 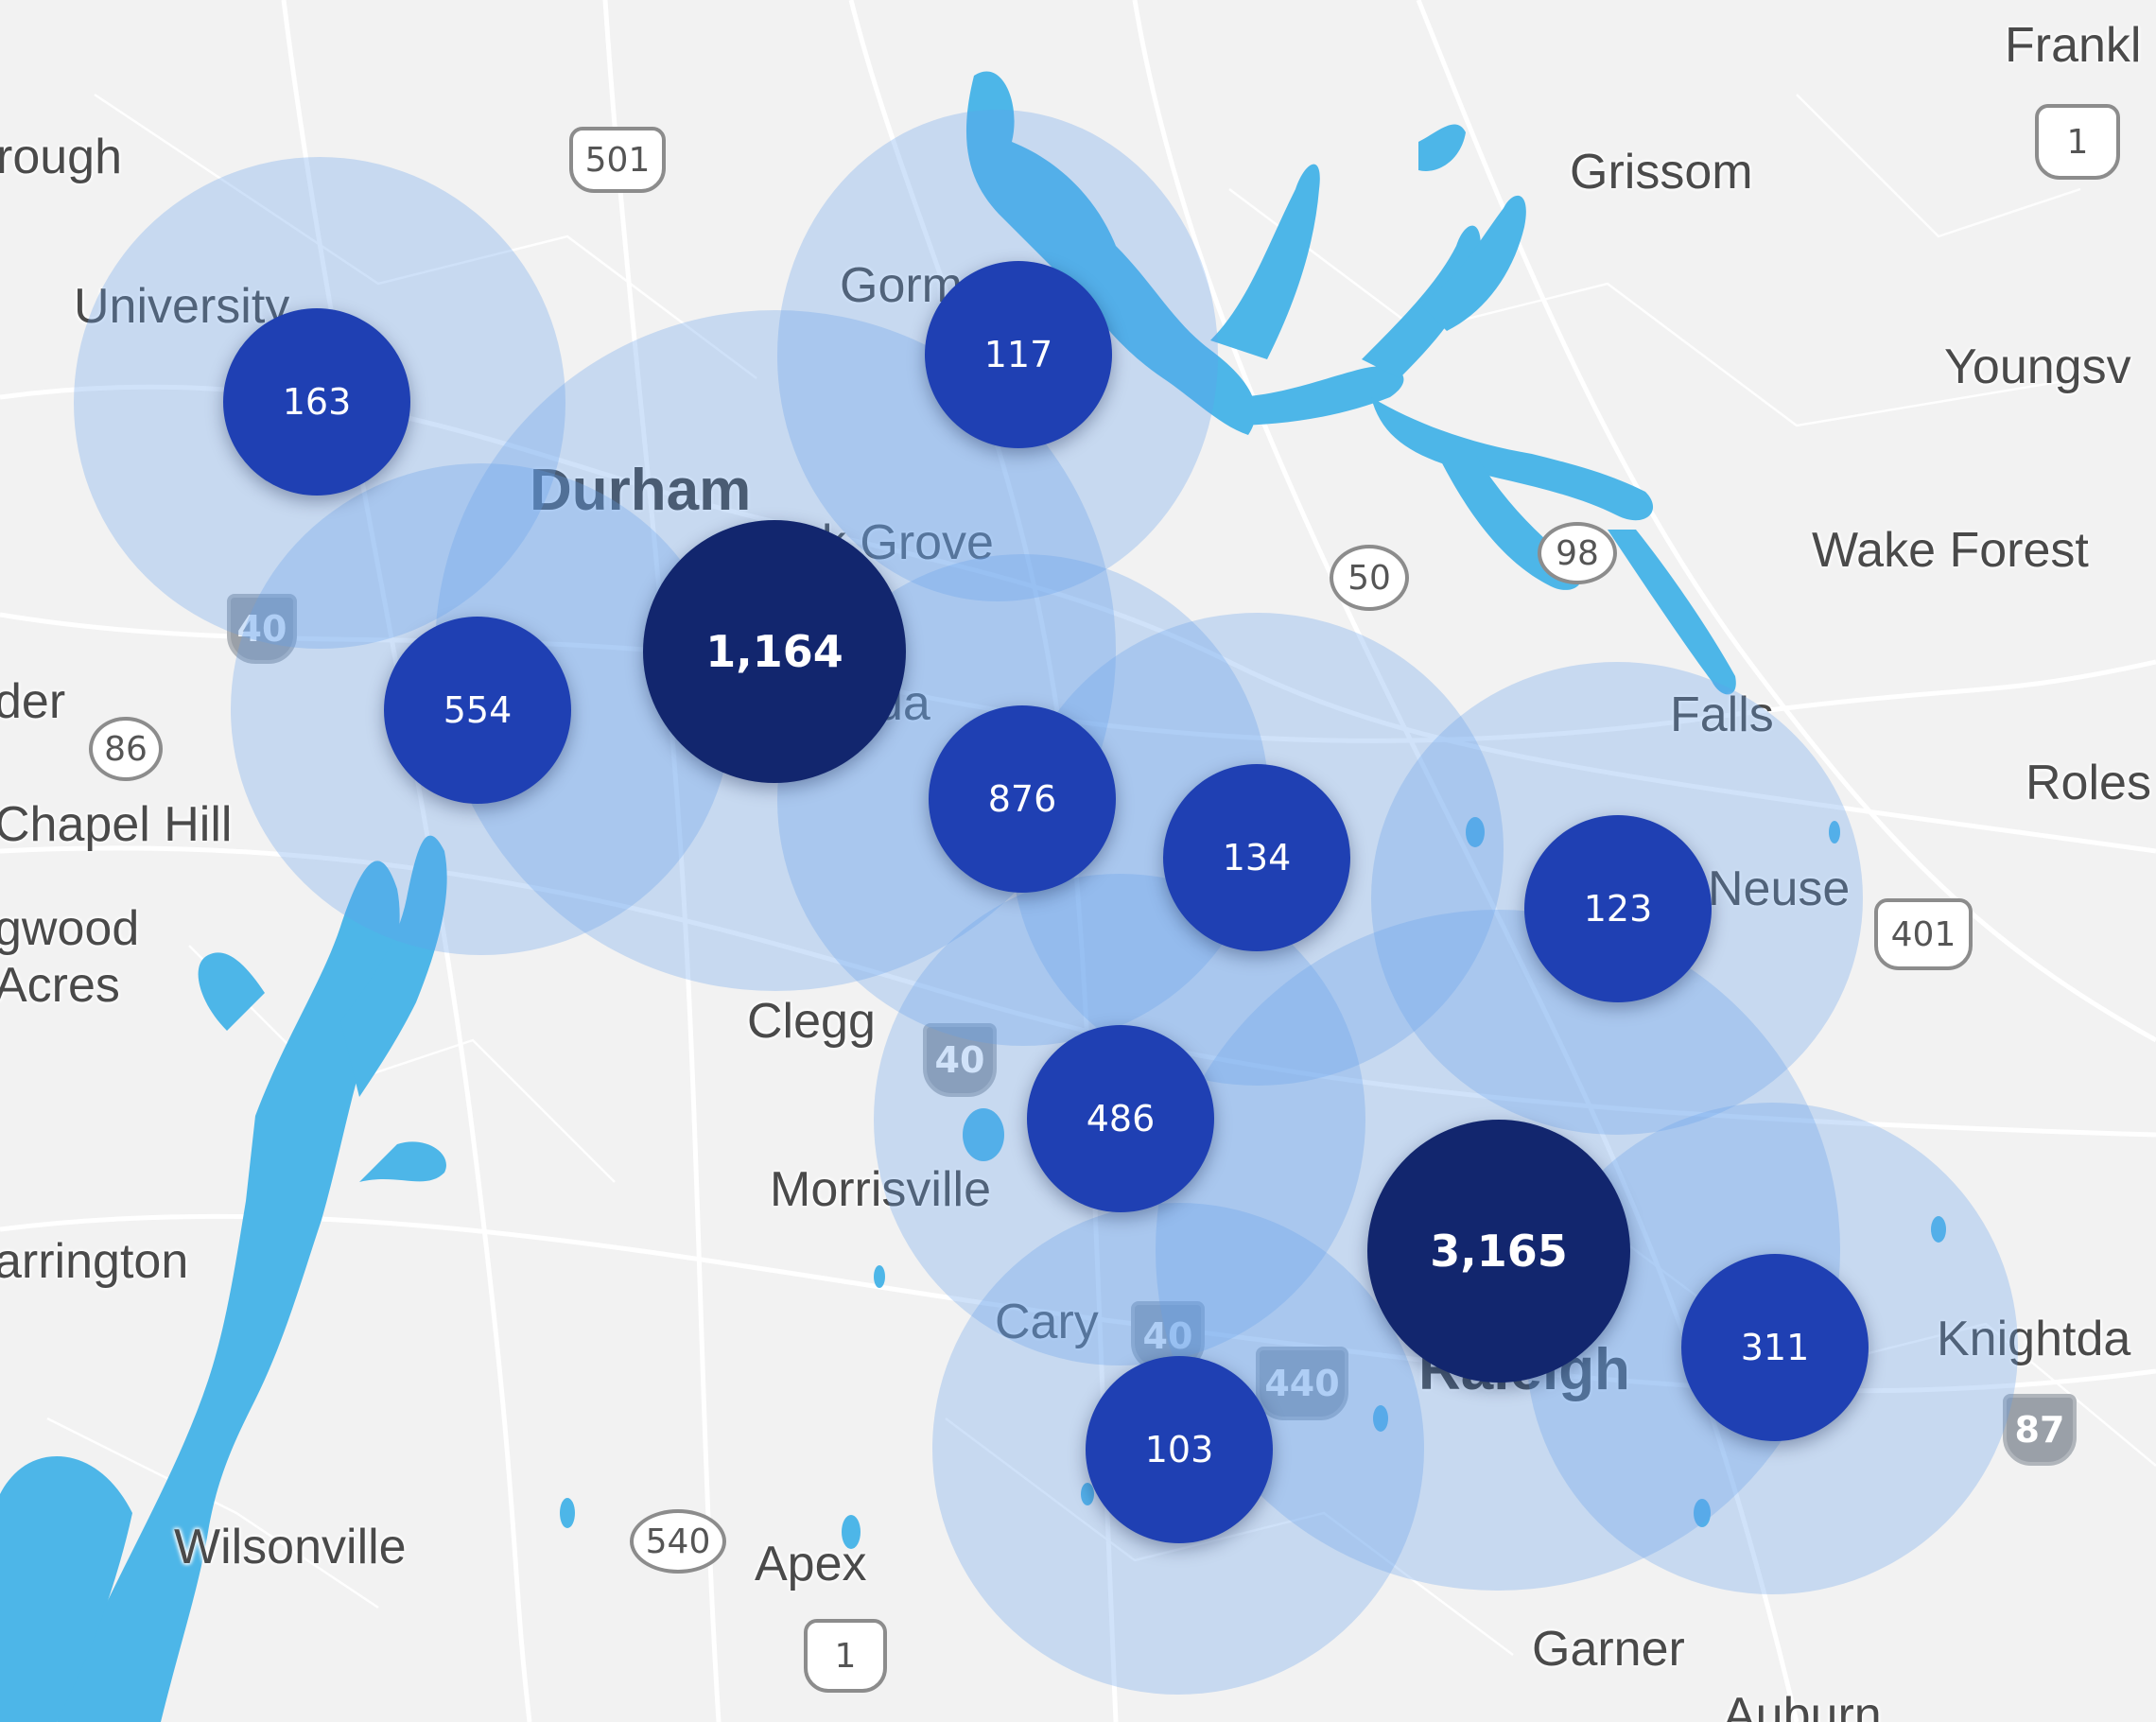 I want to click on cluster-marker: 163, so click(x=316, y=402).